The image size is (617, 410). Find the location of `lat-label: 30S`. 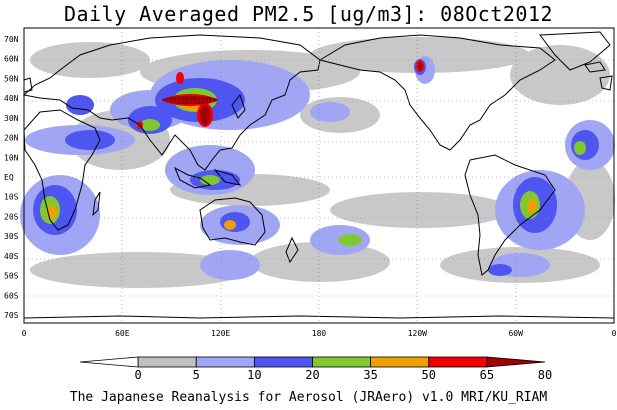

lat-label: 30S is located at coordinates (11, 236).